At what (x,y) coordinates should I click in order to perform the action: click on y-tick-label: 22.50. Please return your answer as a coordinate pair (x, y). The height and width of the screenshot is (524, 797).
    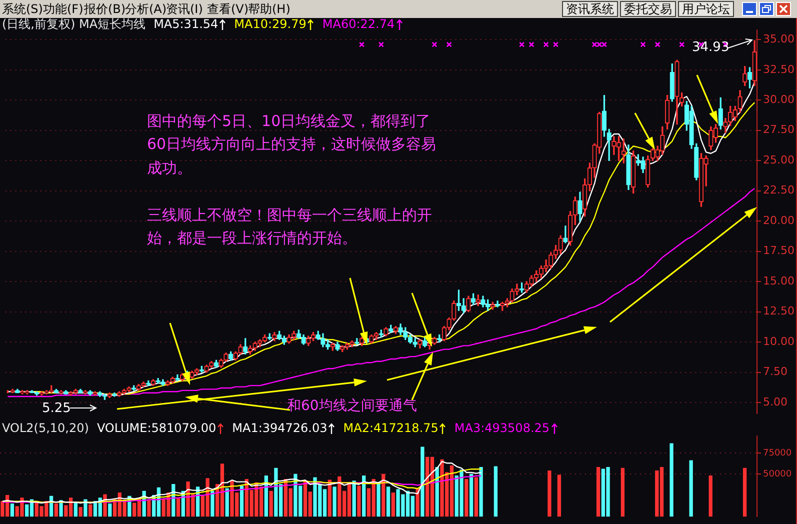
    Looking at the image, I should click on (778, 190).